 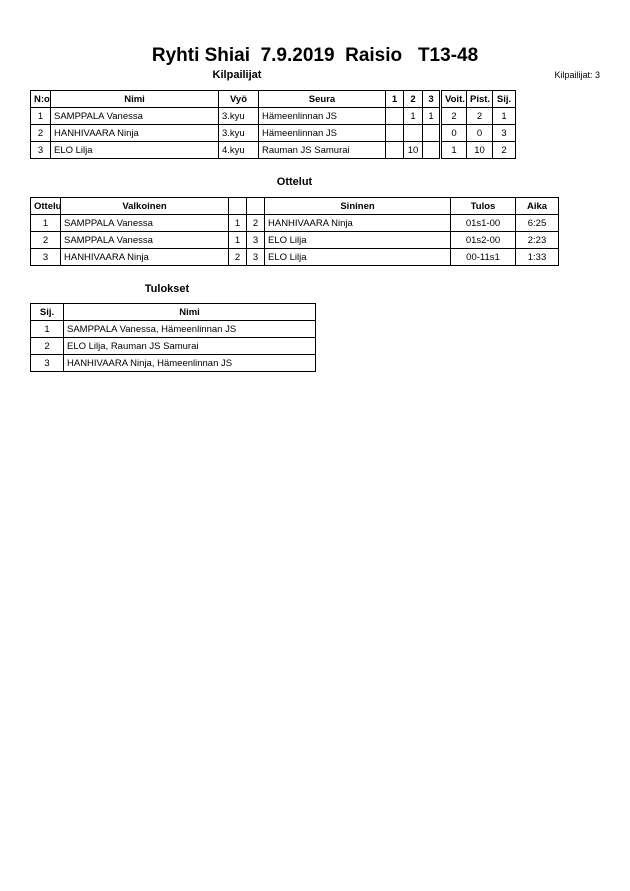 I want to click on header-cell: Vyö, so click(x=238, y=99).